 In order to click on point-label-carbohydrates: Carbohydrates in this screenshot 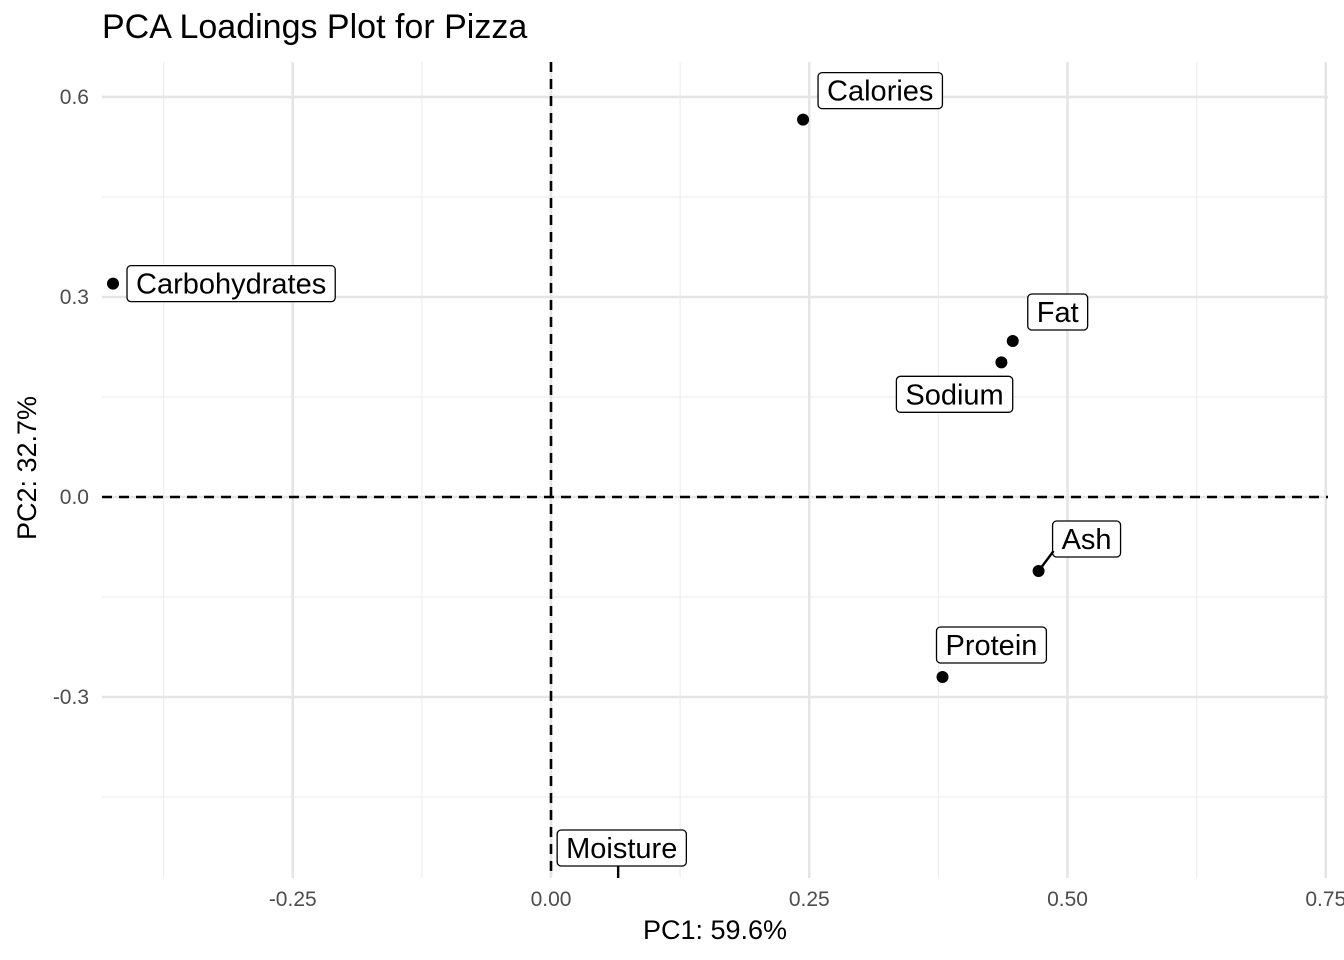, I will do `click(231, 284)`.